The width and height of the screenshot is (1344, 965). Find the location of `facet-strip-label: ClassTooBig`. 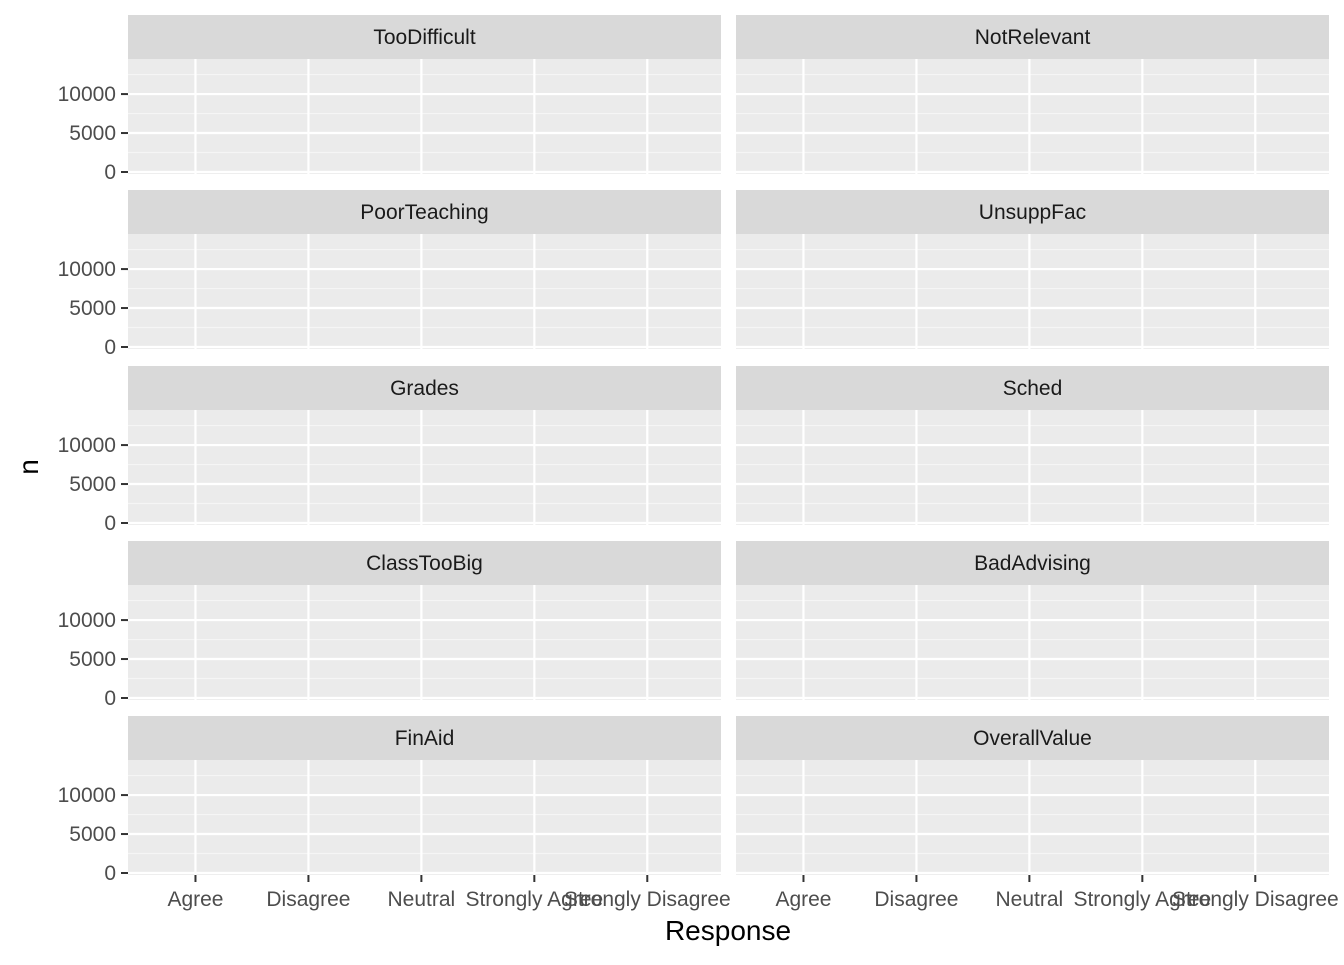

facet-strip-label: ClassTooBig is located at coordinates (424, 563).